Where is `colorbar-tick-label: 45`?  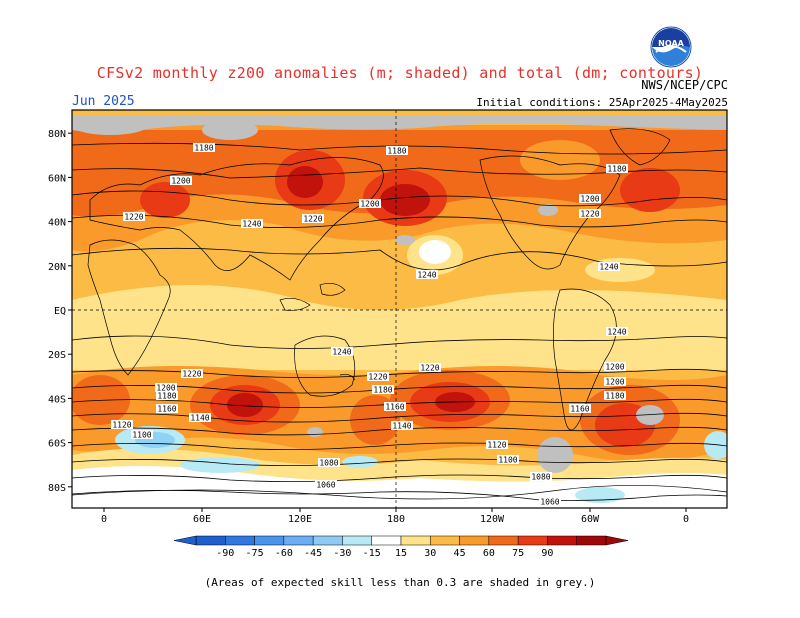 colorbar-tick-label: 45 is located at coordinates (460, 553).